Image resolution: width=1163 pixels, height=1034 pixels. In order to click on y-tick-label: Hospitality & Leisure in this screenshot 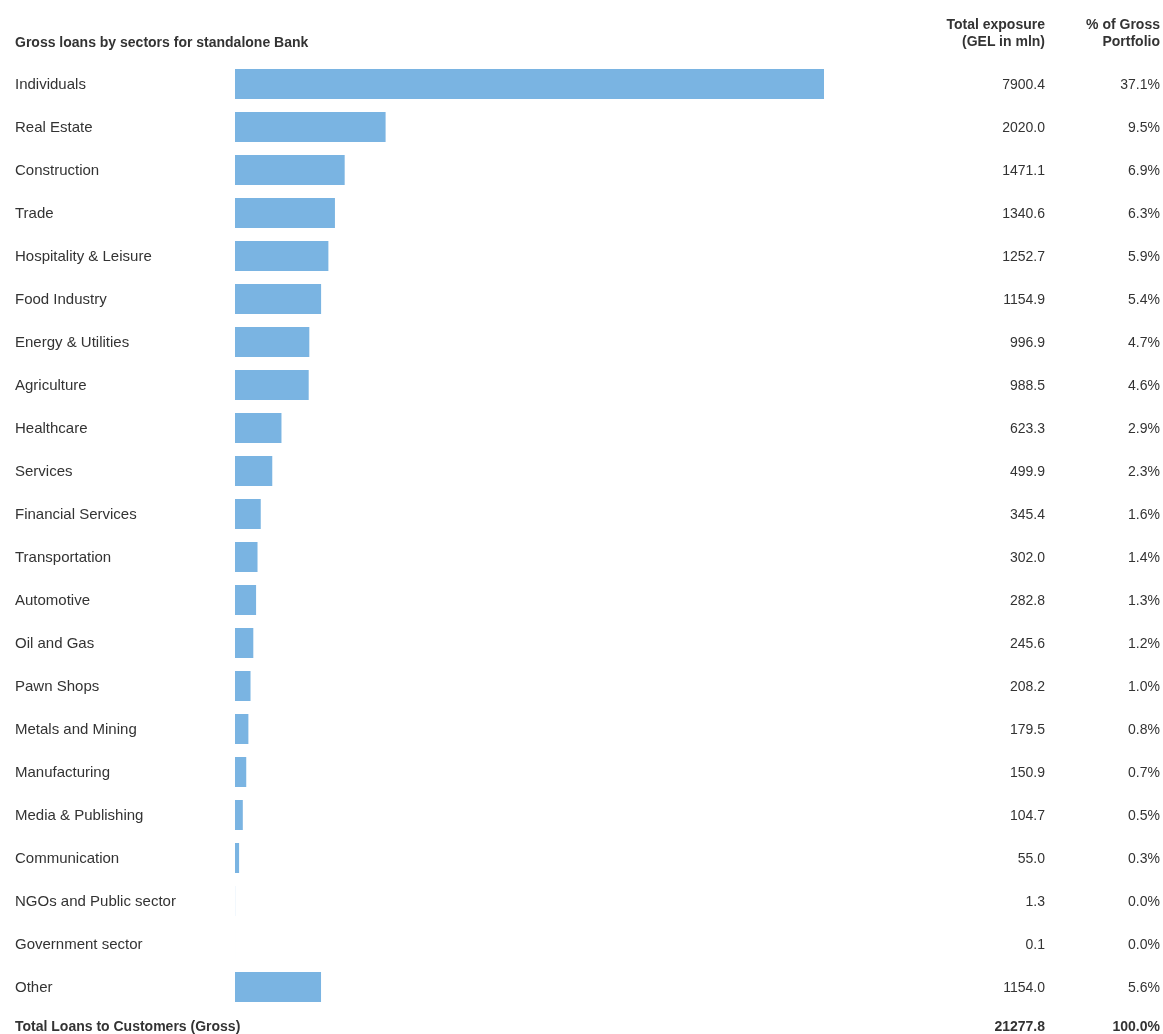, I will do `click(83, 255)`.